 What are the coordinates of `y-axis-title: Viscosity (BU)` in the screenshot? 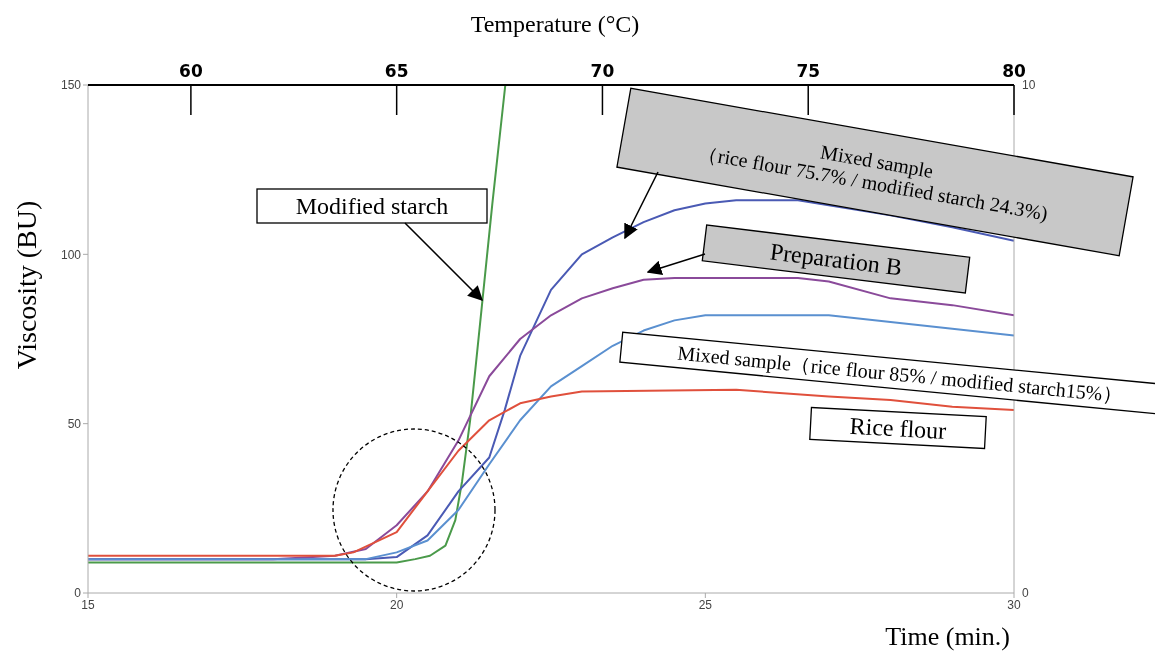 It's located at (26, 285).